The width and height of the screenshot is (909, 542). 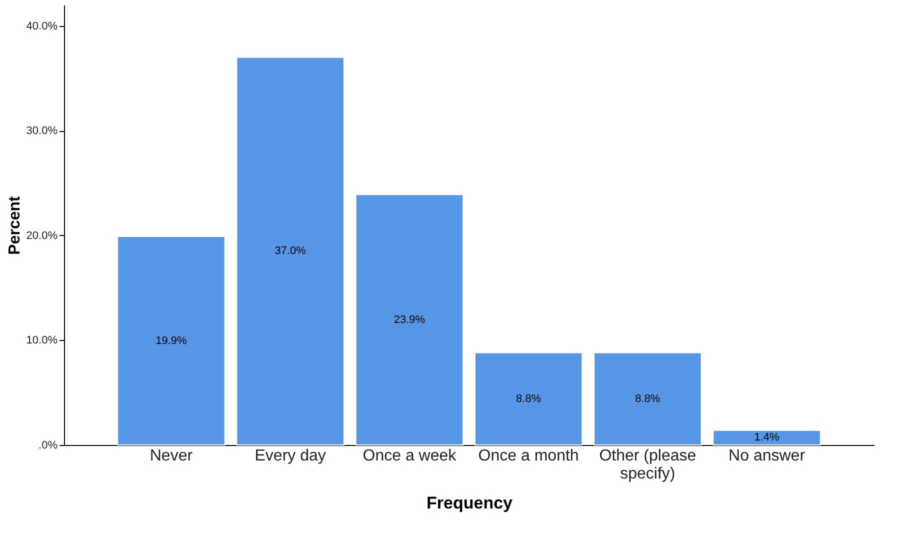 What do you see at coordinates (528, 456) in the screenshot?
I see `x-tick-label: Once a month` at bounding box center [528, 456].